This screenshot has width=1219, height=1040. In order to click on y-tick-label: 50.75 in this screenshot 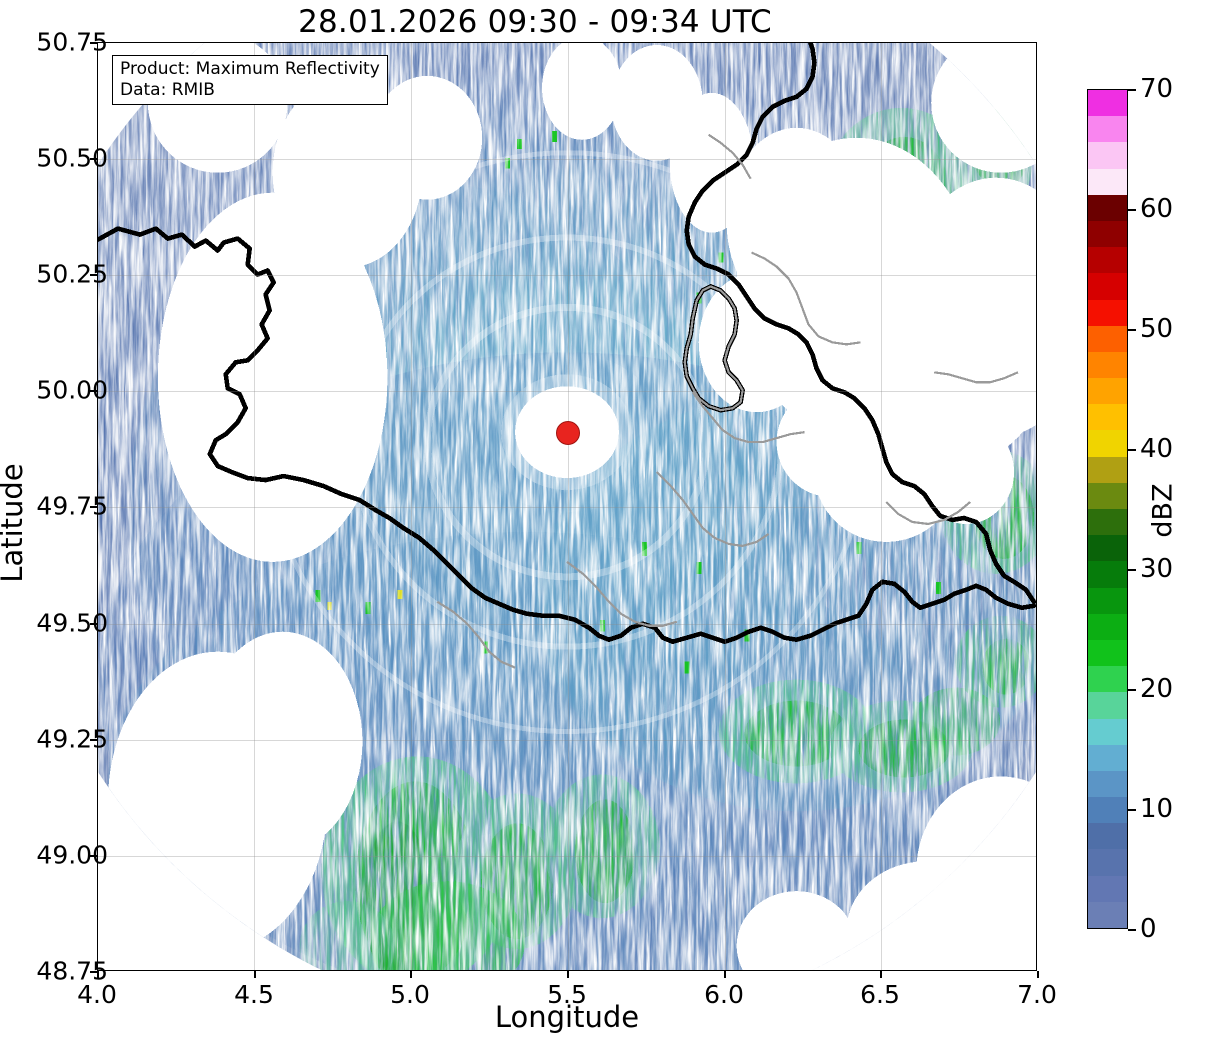, I will do `click(72, 42)`.